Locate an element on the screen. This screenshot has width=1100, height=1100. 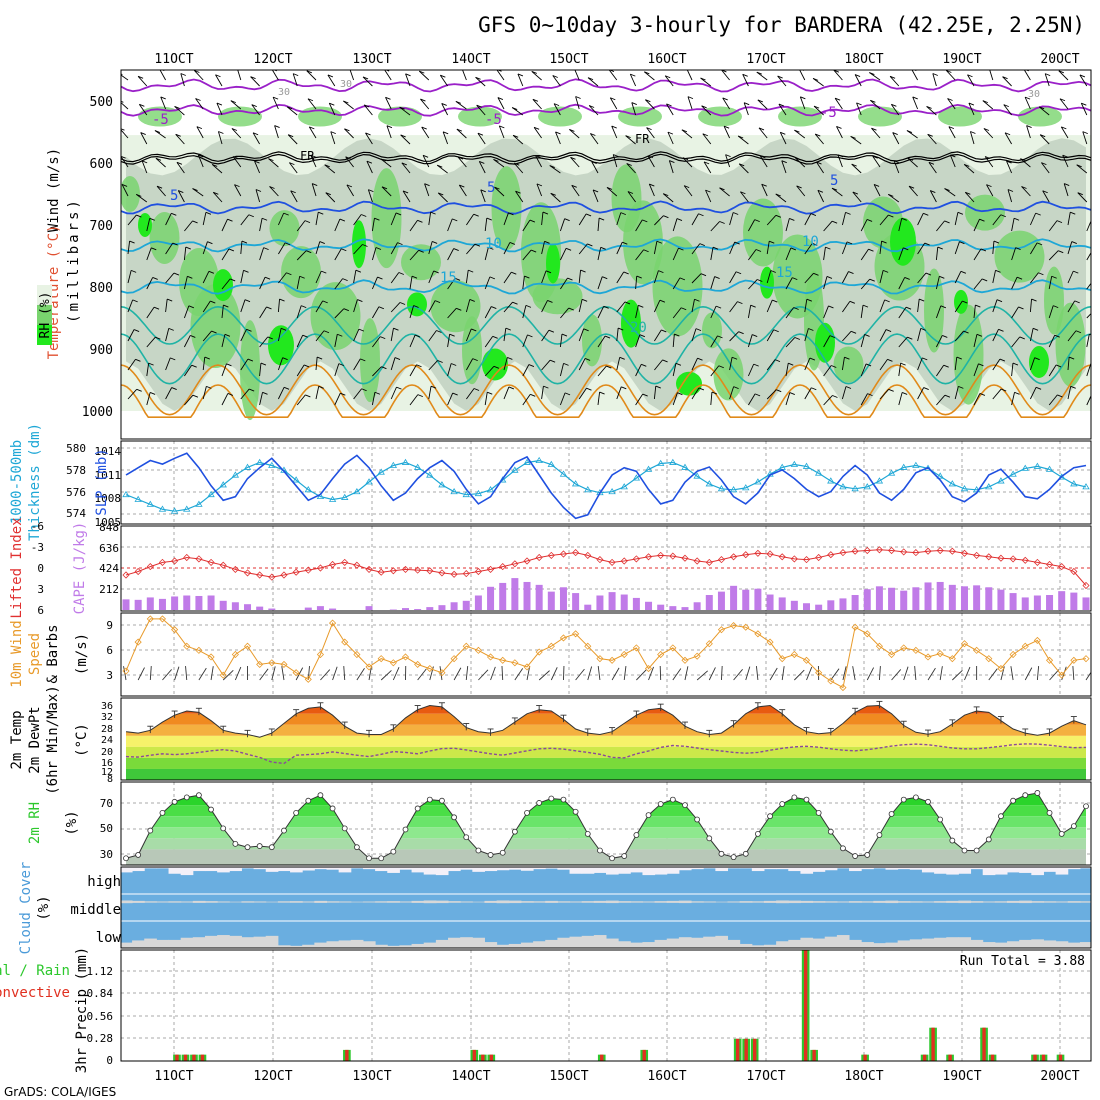
rh-patch-bright is located at coordinates (825, 342).